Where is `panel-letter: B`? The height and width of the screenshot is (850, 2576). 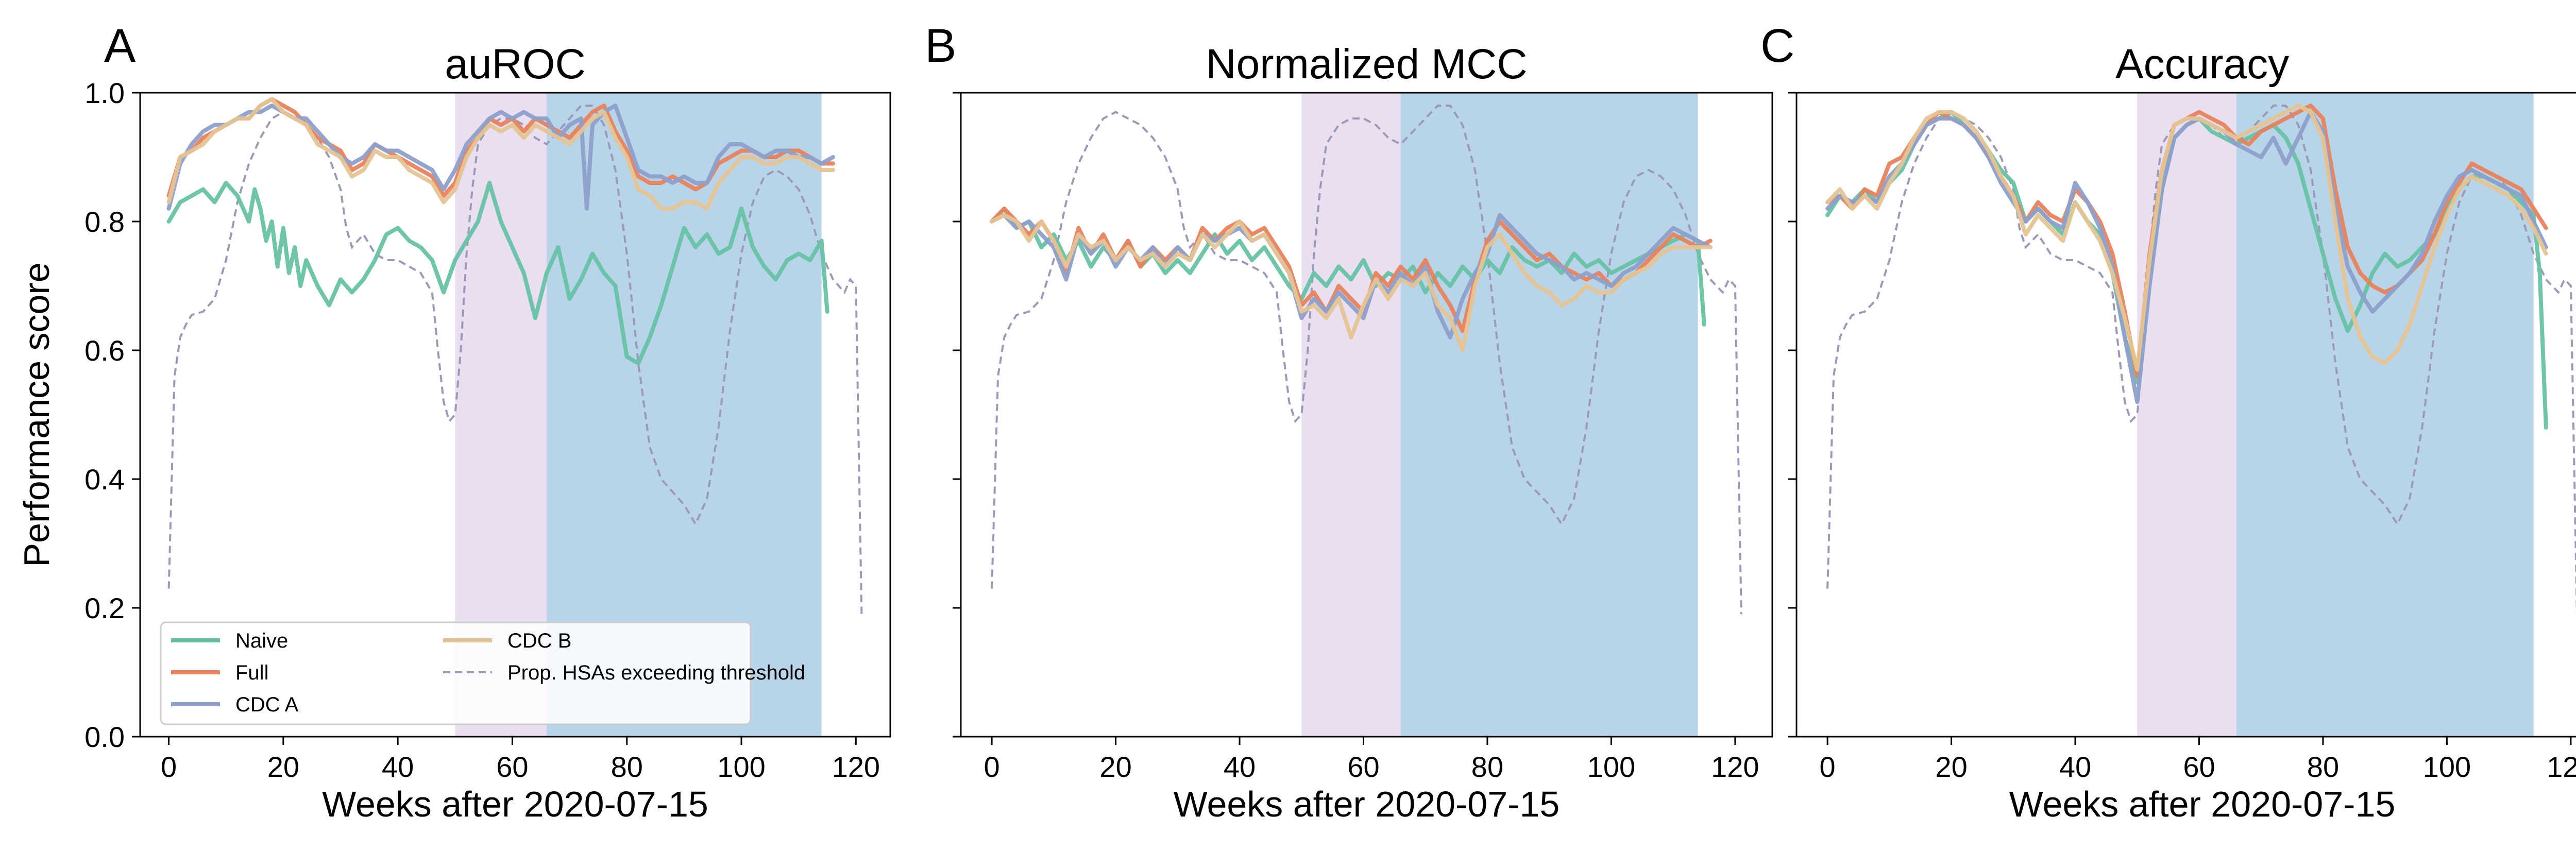 panel-letter: B is located at coordinates (940, 46).